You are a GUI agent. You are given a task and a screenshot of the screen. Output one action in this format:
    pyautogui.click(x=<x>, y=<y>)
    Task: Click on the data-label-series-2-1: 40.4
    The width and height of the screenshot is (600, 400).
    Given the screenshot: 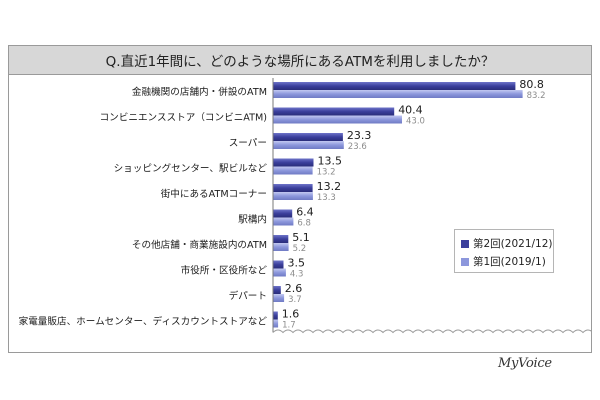 What is the action you would take?
    pyautogui.click(x=410, y=110)
    